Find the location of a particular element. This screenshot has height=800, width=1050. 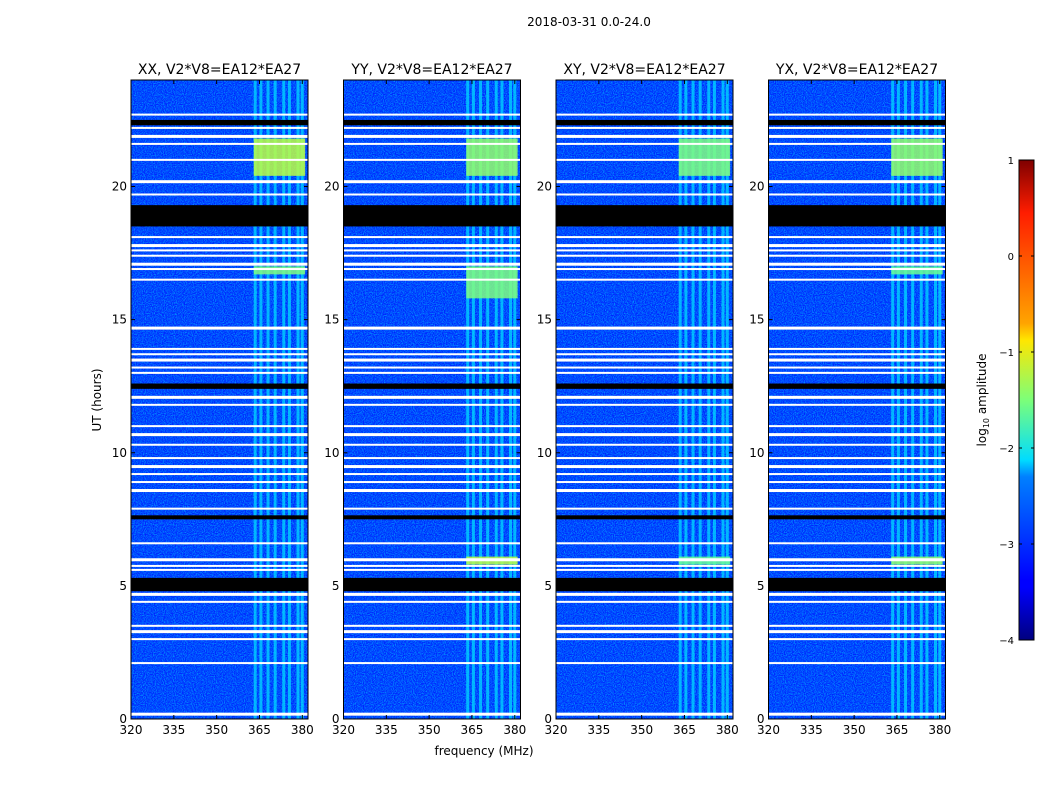

y-axis-label: UT (hours) is located at coordinates (97, 399).